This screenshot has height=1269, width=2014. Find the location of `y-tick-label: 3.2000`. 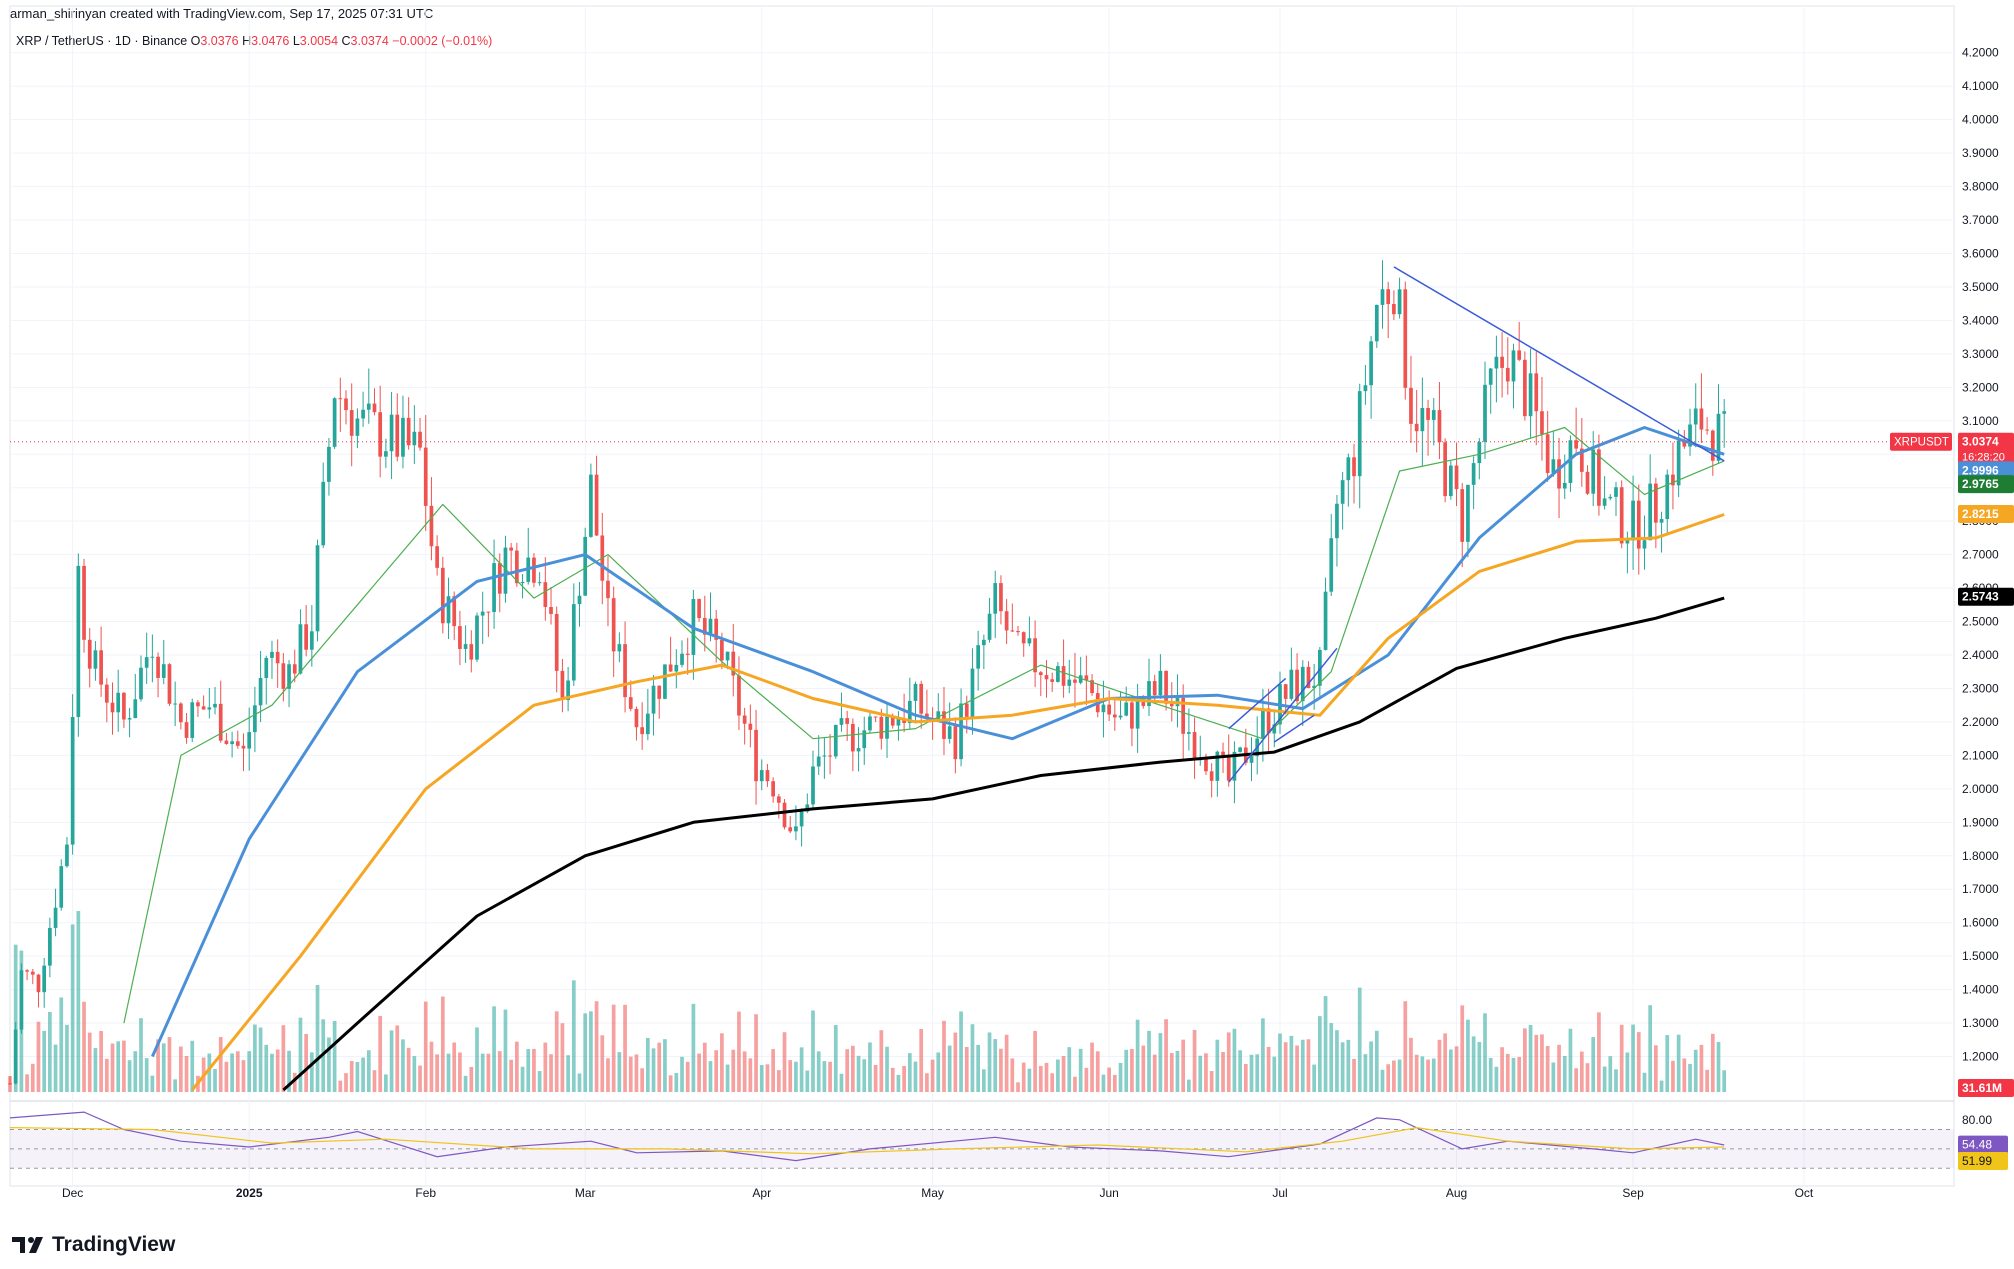

y-tick-label: 3.2000 is located at coordinates (1980, 387).